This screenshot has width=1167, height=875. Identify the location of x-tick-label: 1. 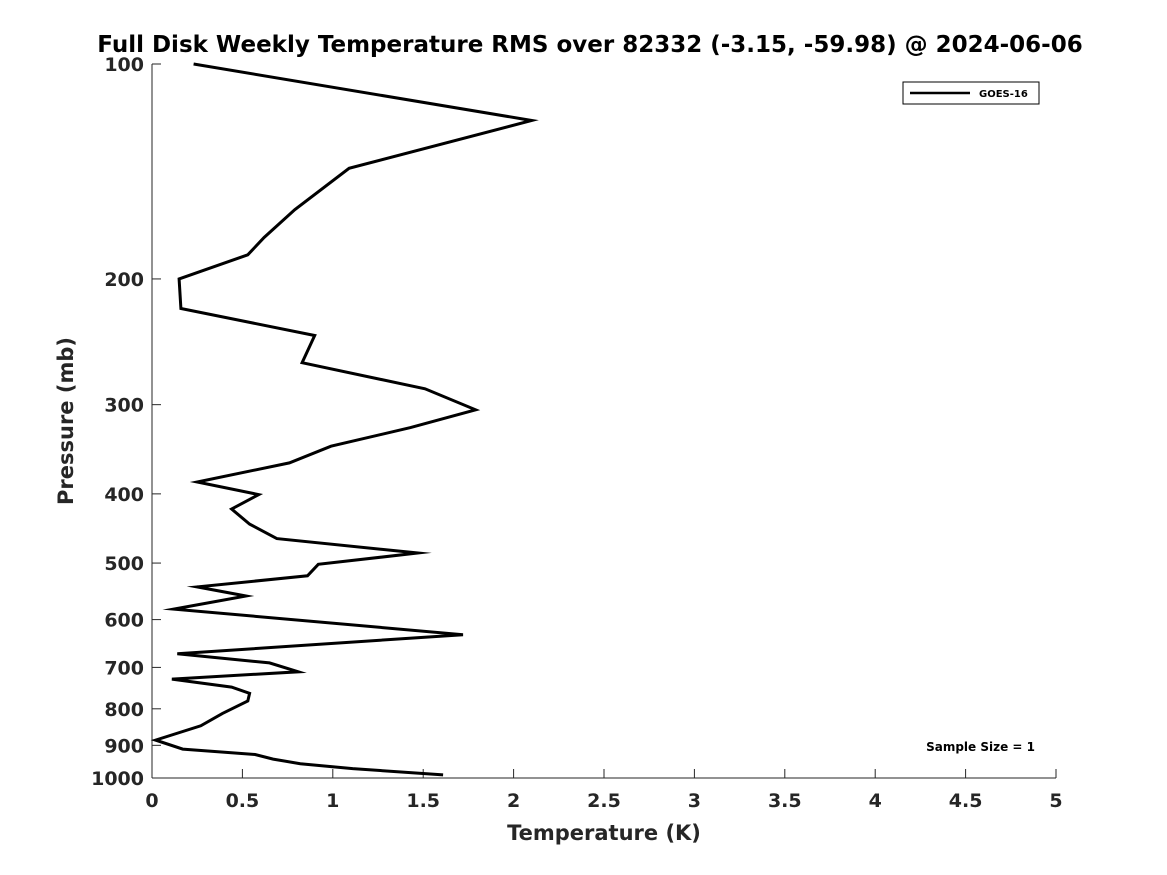
(332, 801).